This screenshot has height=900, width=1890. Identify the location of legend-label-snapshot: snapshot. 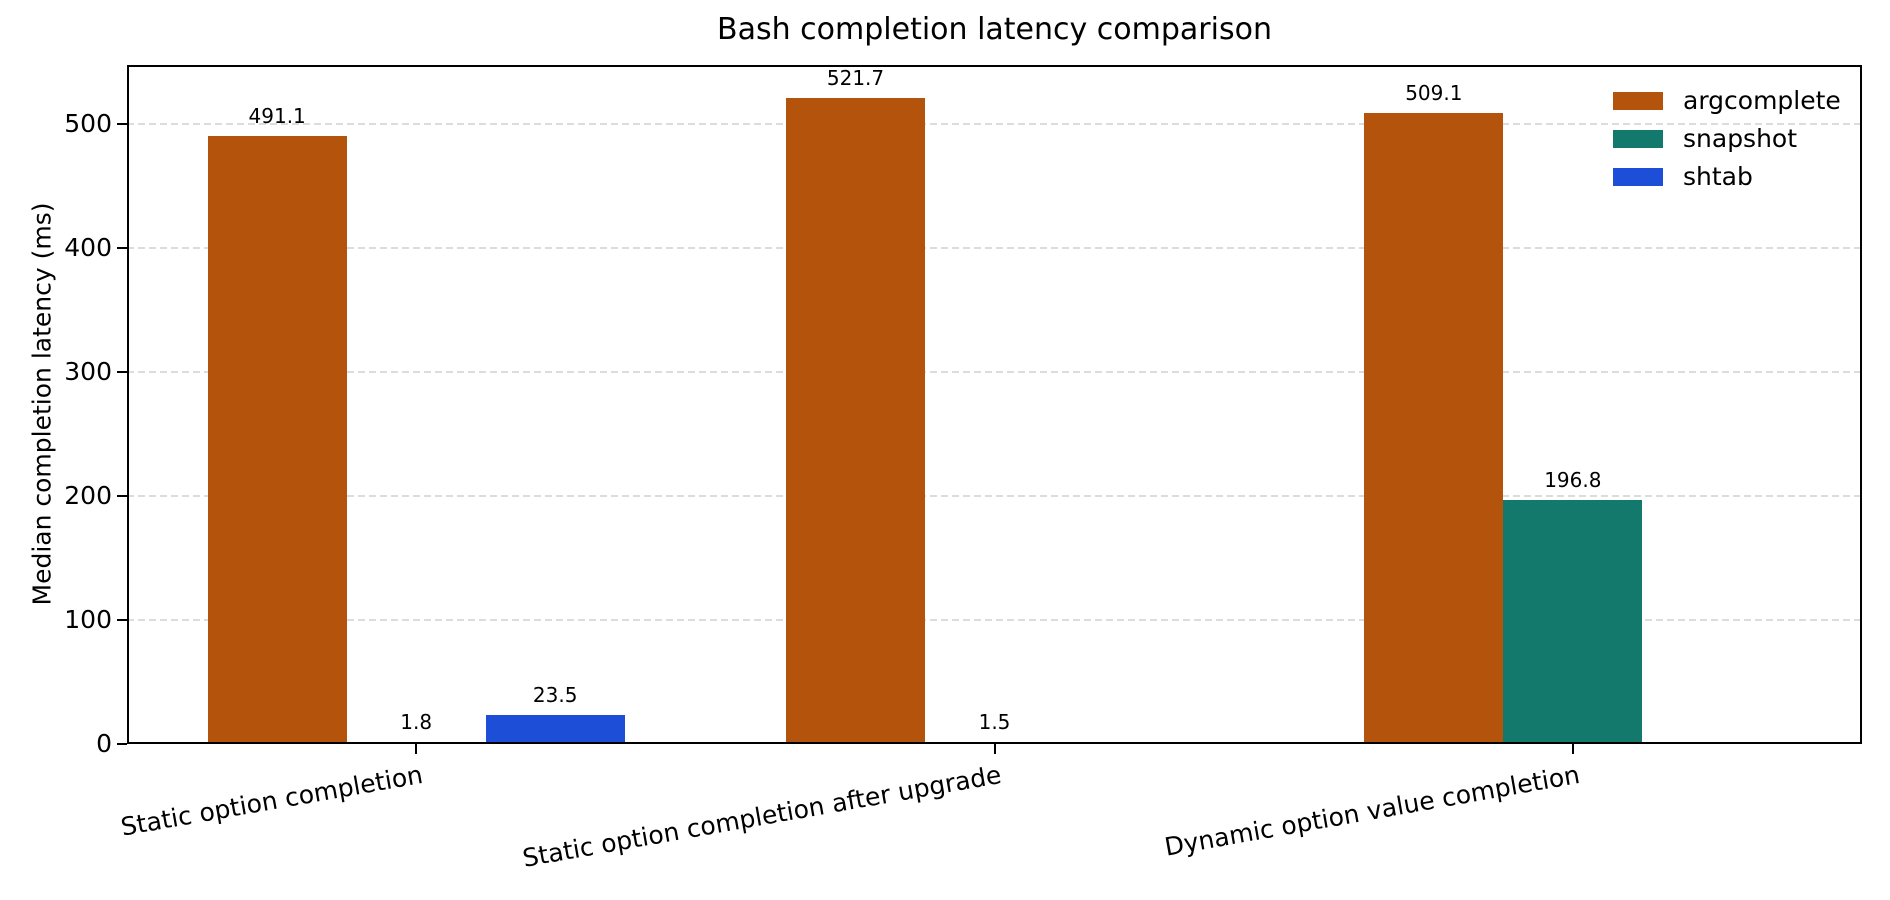
(1740, 138).